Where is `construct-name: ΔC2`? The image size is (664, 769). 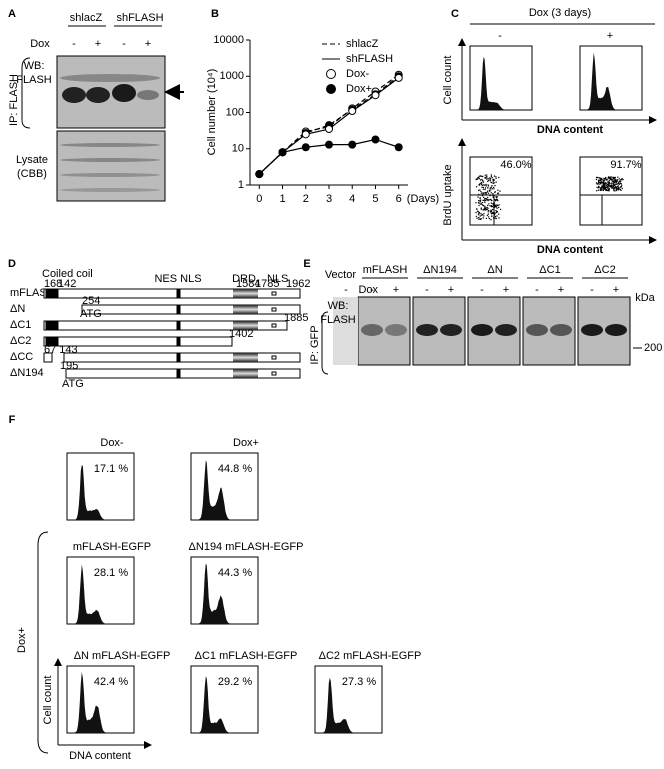 construct-name: ΔC2 is located at coordinates (20, 341).